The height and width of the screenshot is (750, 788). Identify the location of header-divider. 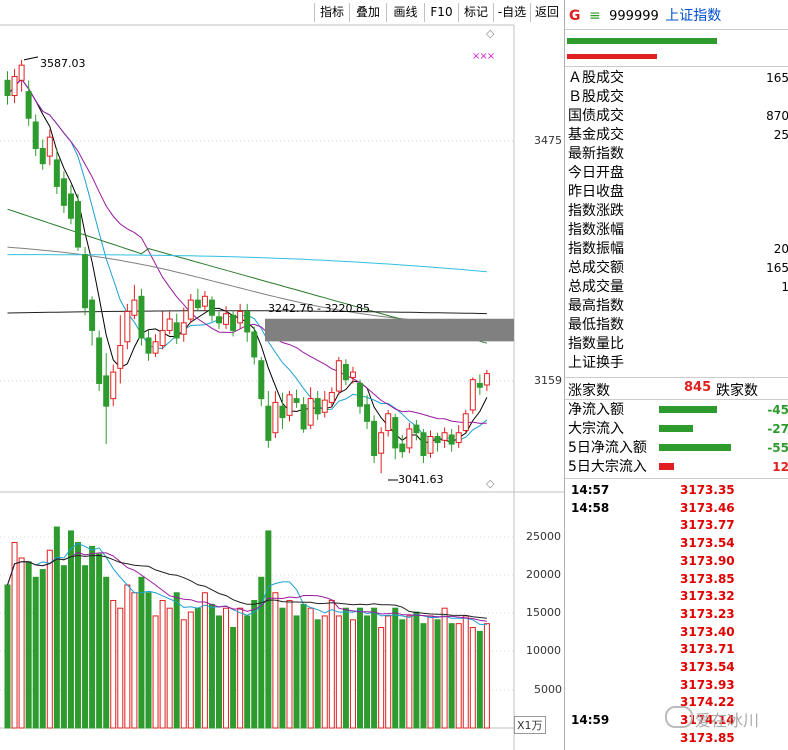
(676, 29).